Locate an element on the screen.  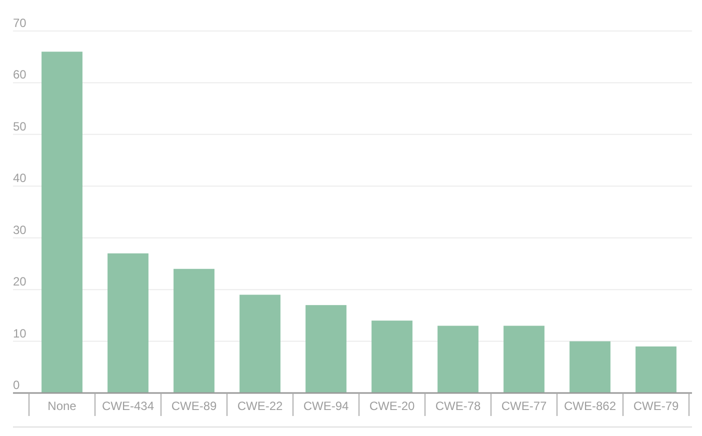
x-tick-label: CWE-22 is located at coordinates (260, 406).